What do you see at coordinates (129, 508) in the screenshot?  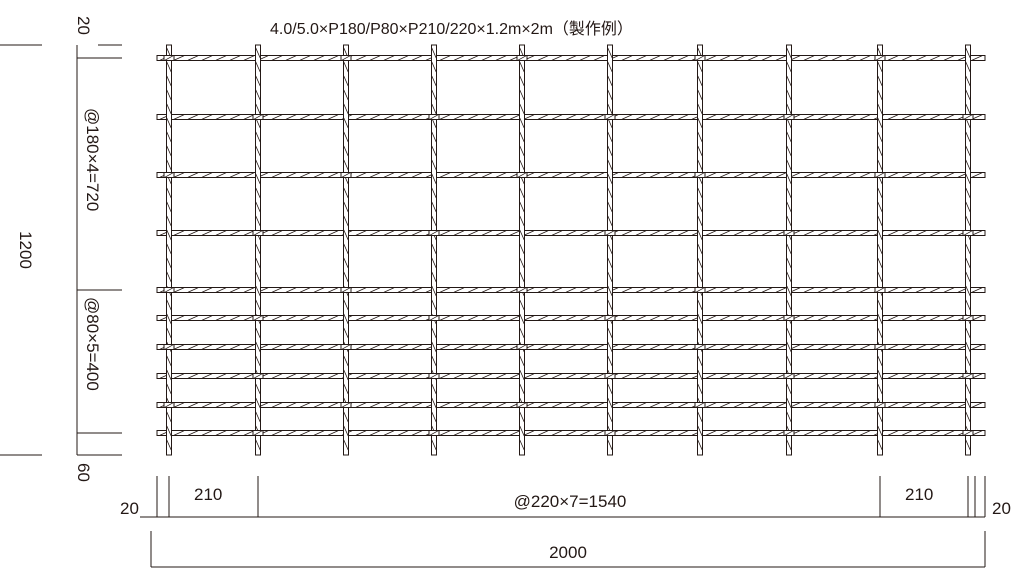 I see `left-margin-label: 20` at bounding box center [129, 508].